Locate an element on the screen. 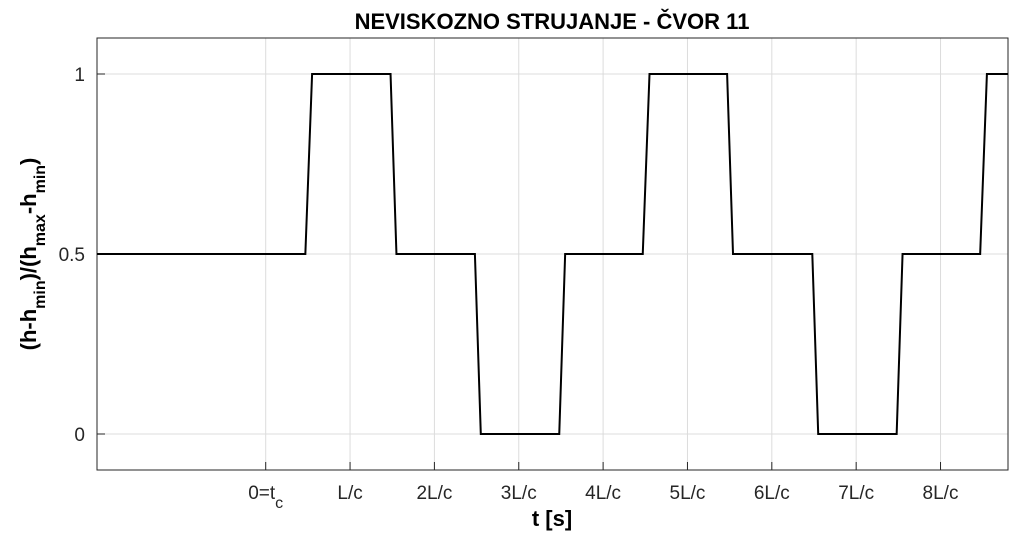 This screenshot has width=1012, height=533. x-tick-label: 3L/c is located at coordinates (519, 493).